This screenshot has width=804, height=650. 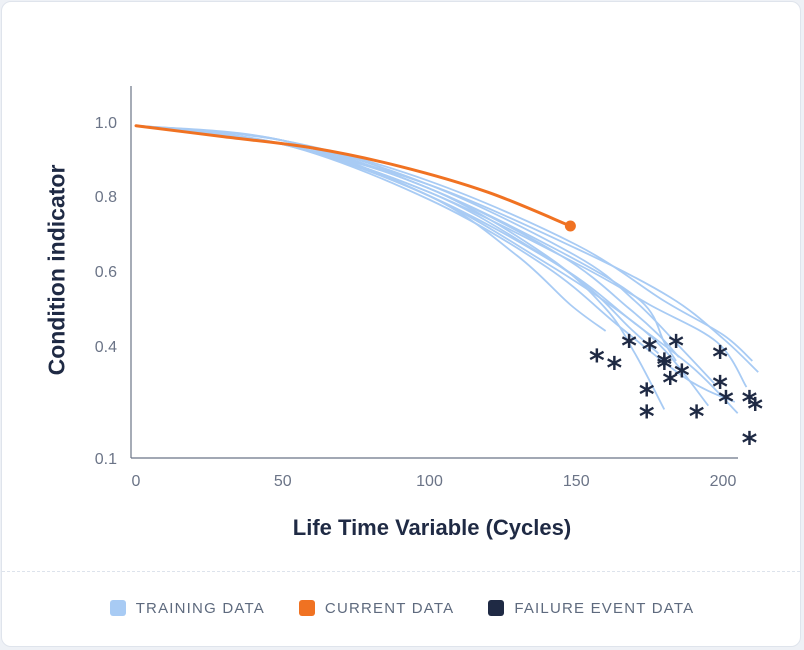 What do you see at coordinates (576, 481) in the screenshot?
I see `x-tick-label: 150` at bounding box center [576, 481].